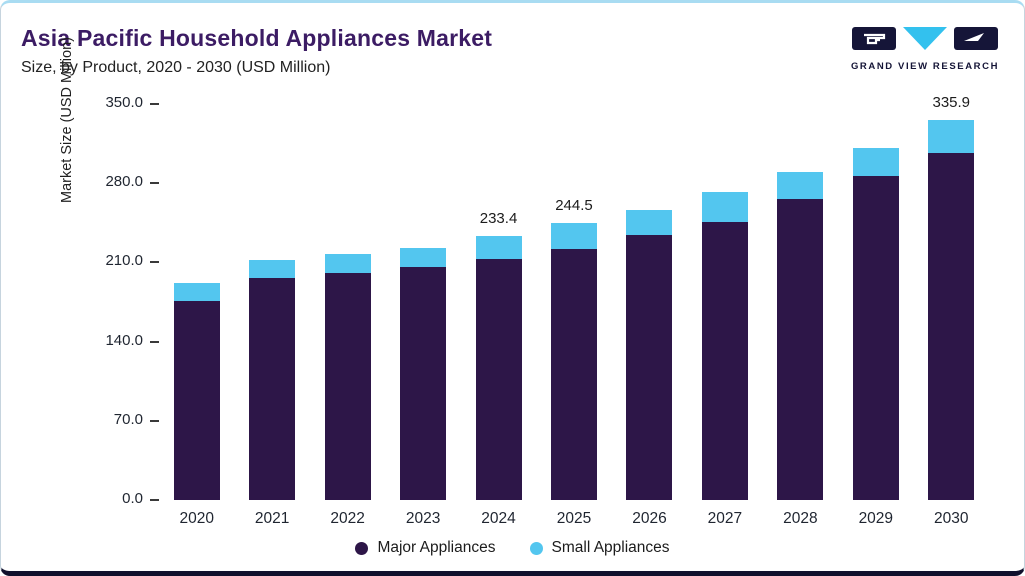 The height and width of the screenshot is (576, 1025). I want to click on bar-value-label: 233.4, so click(498, 218).